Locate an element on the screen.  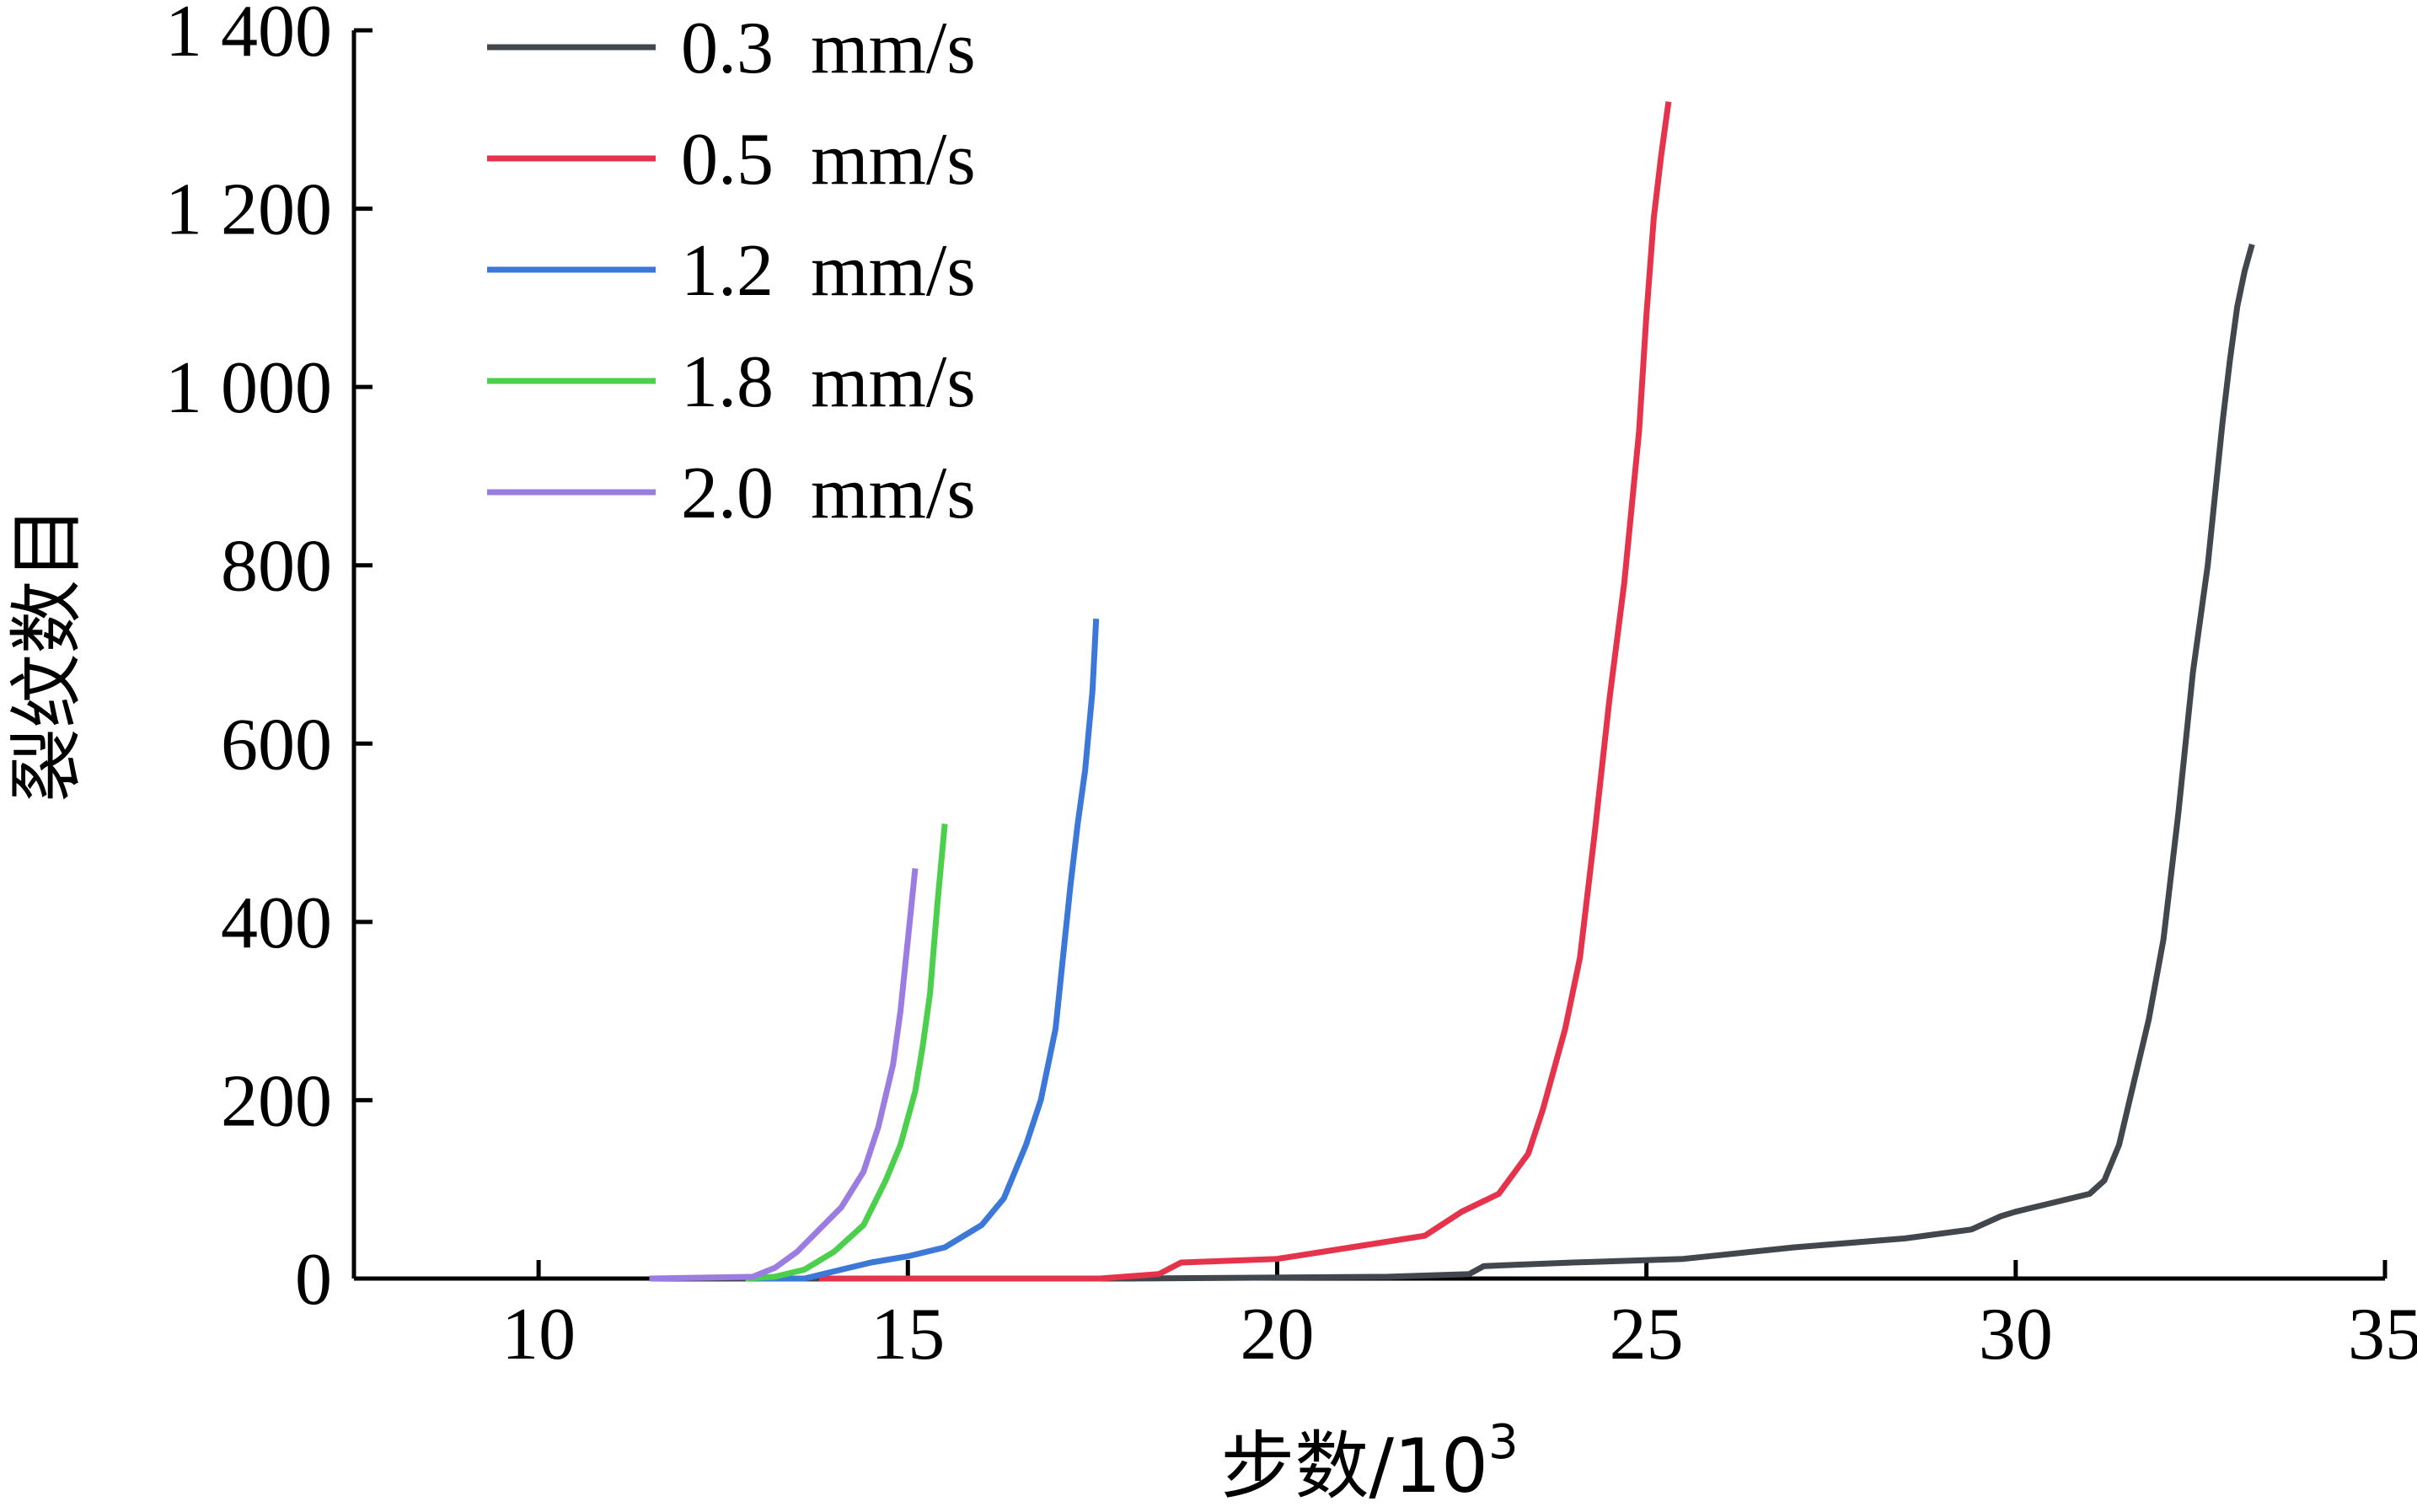
x-axis-title-main: 步数/10 is located at coordinates (1354, 1466).